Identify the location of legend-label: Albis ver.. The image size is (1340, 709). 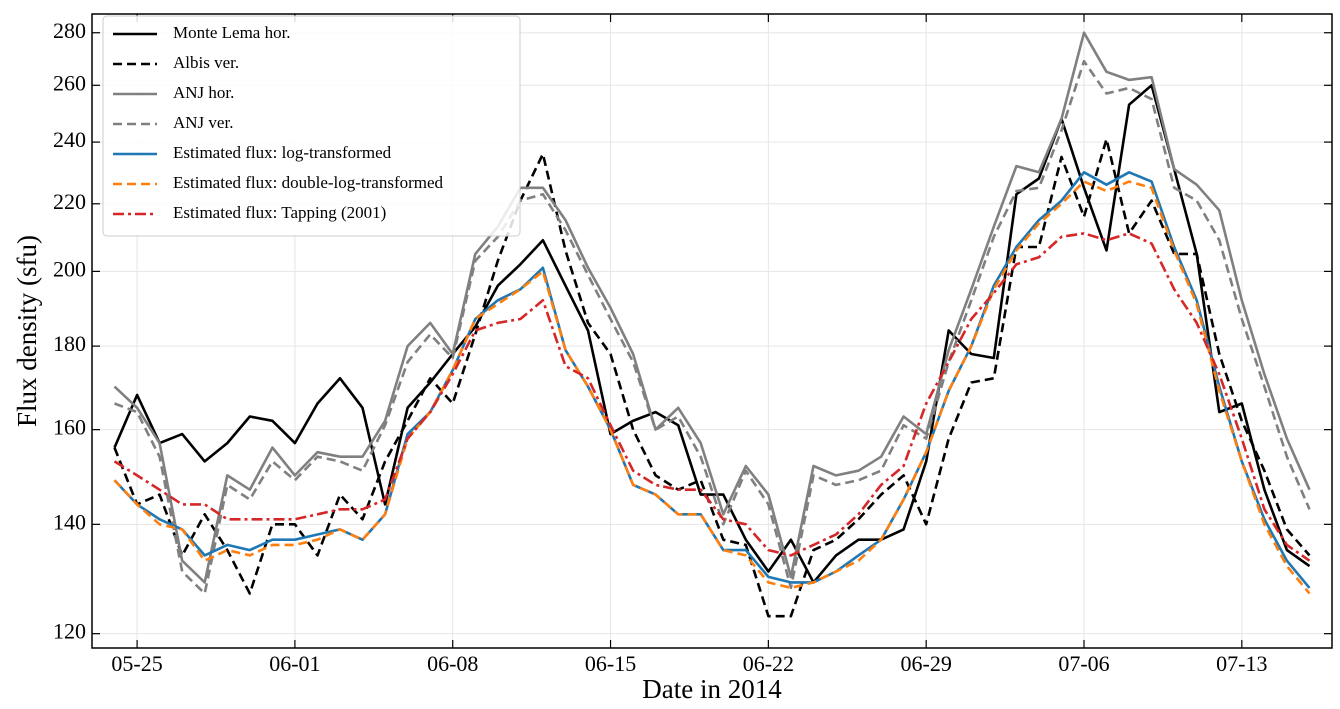
(206, 62).